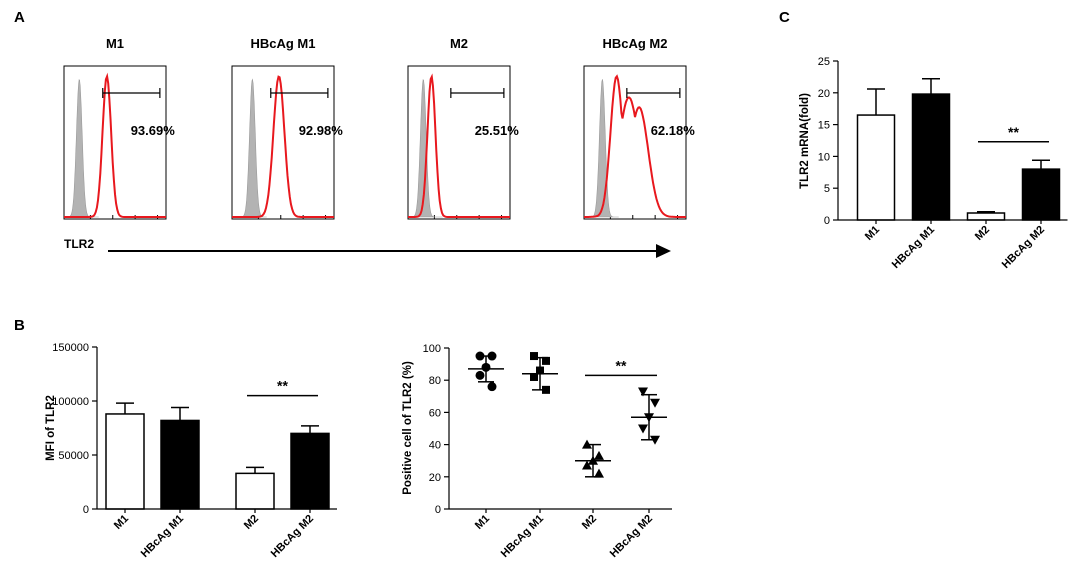 The height and width of the screenshot is (571, 1084). What do you see at coordinates (70, 402) in the screenshot?
I see `y-tick-label: 100000` at bounding box center [70, 402].